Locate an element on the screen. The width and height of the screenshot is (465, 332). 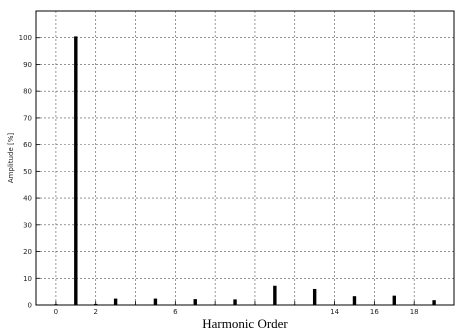
y-tick-label: 50 is located at coordinates (27, 172).